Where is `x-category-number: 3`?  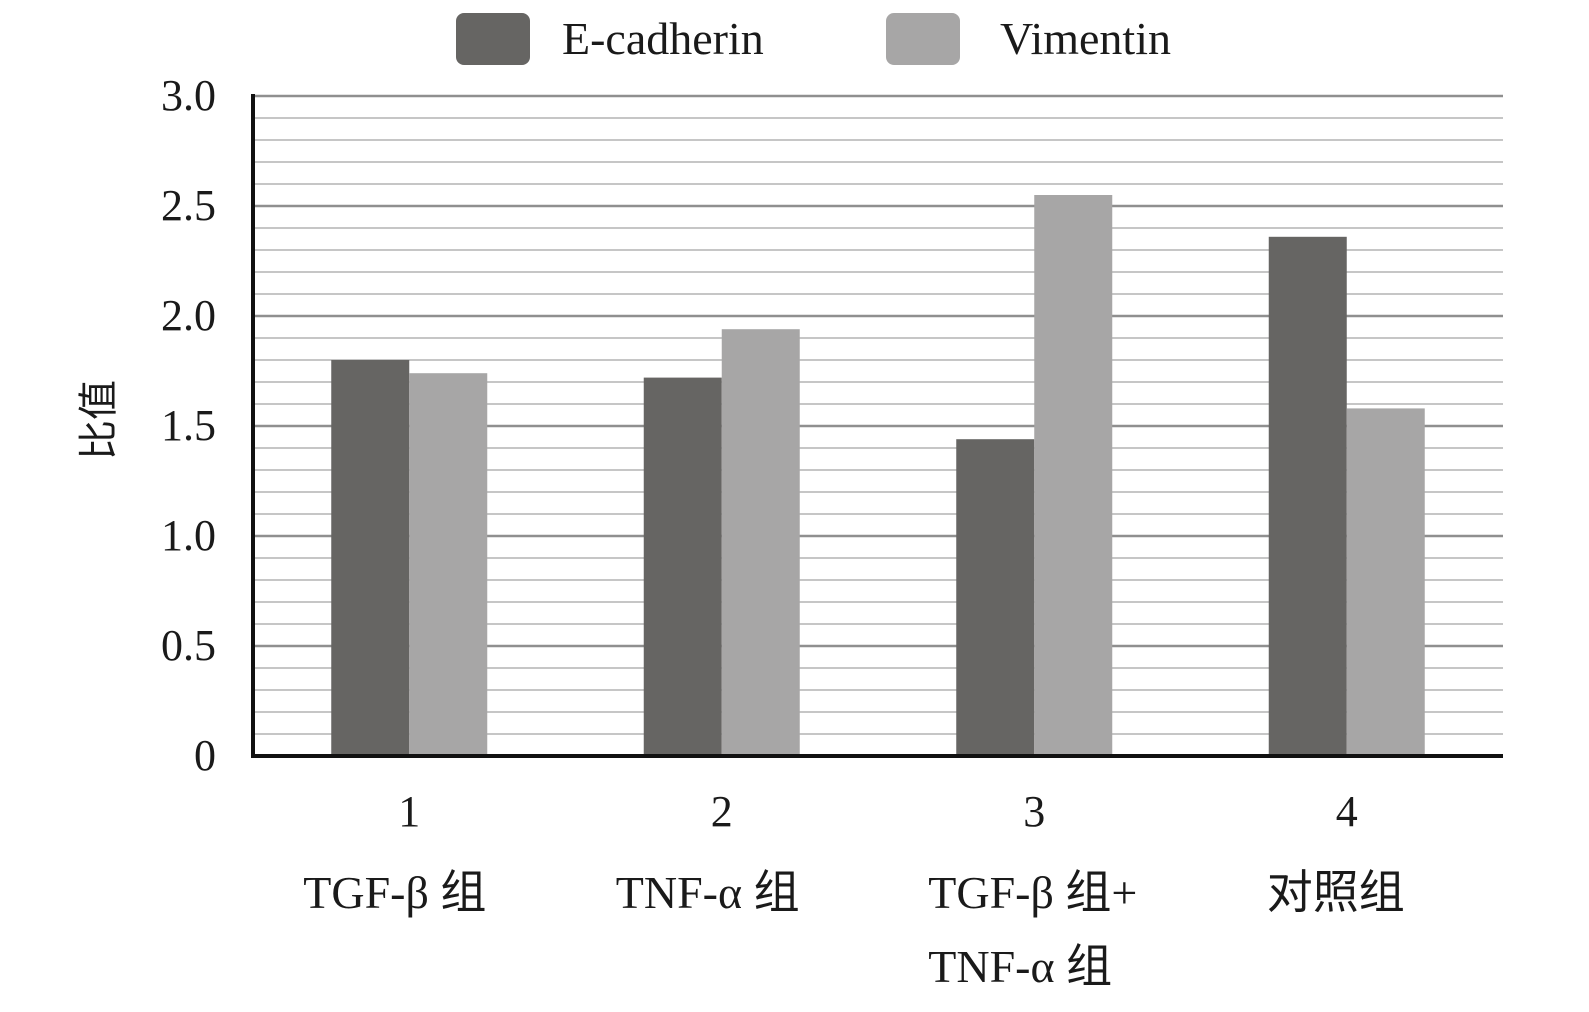
x-category-number: 3 is located at coordinates (1034, 811).